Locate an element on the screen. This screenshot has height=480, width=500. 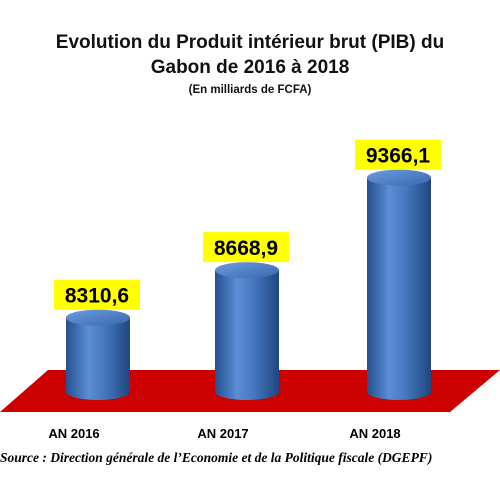
chart-subtitle: (En milliards de FCFA) is located at coordinates (250, 90).